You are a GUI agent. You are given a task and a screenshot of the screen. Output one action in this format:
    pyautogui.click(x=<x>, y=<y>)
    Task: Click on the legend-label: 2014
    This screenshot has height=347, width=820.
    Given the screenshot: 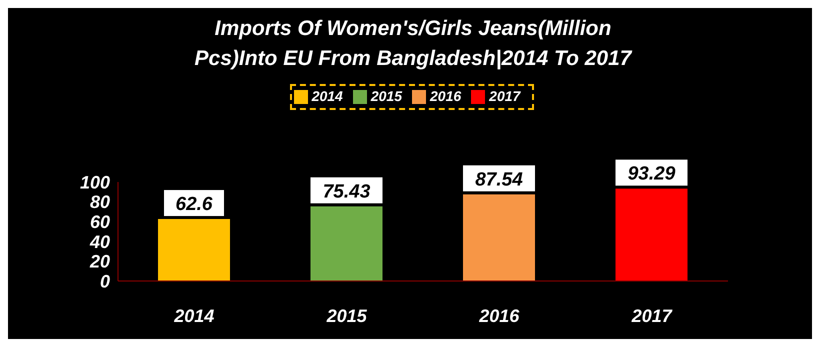 What is the action you would take?
    pyautogui.click(x=327, y=96)
    